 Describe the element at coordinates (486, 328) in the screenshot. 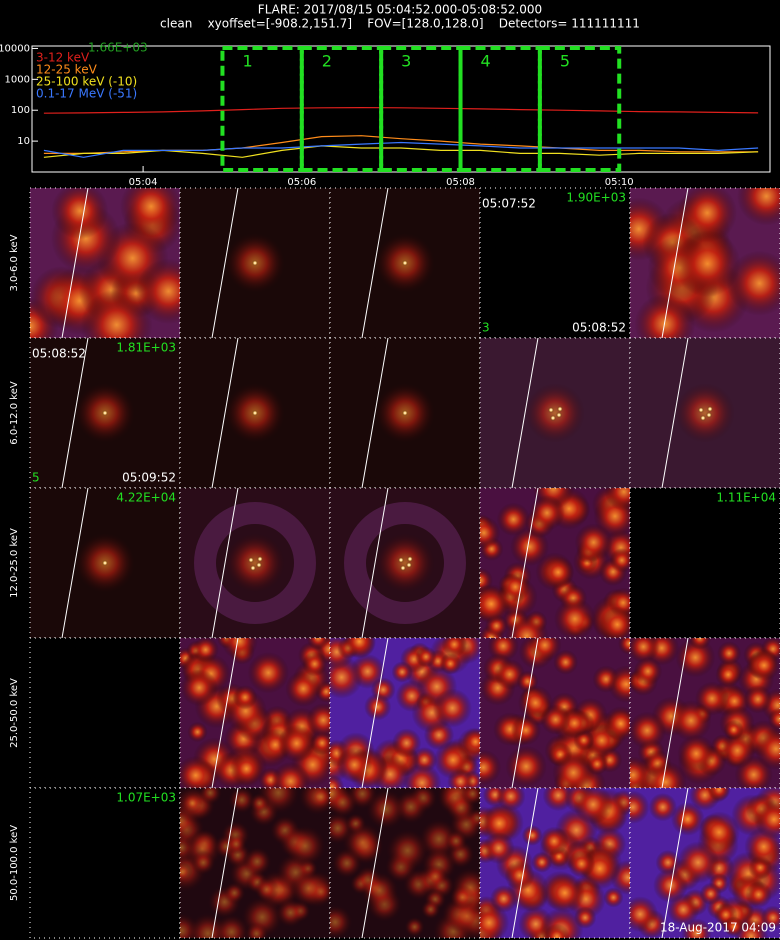

I see `interval-index: 3` at that location.